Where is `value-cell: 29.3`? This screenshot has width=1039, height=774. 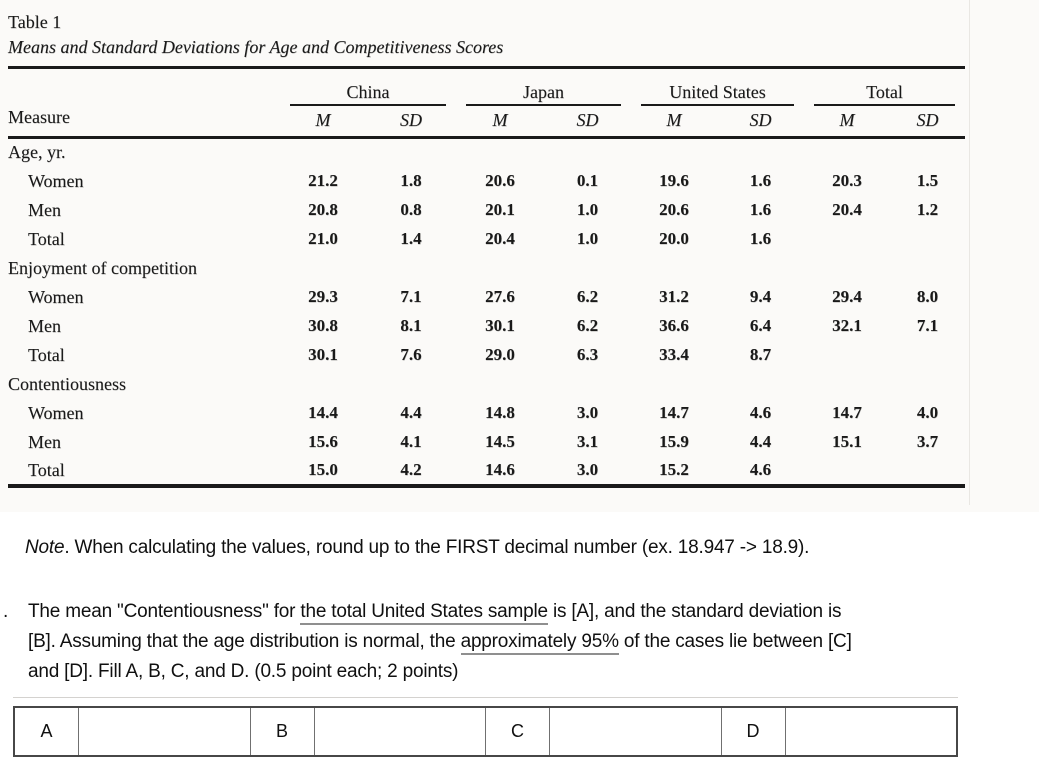
value-cell: 29.3 is located at coordinates (323, 296).